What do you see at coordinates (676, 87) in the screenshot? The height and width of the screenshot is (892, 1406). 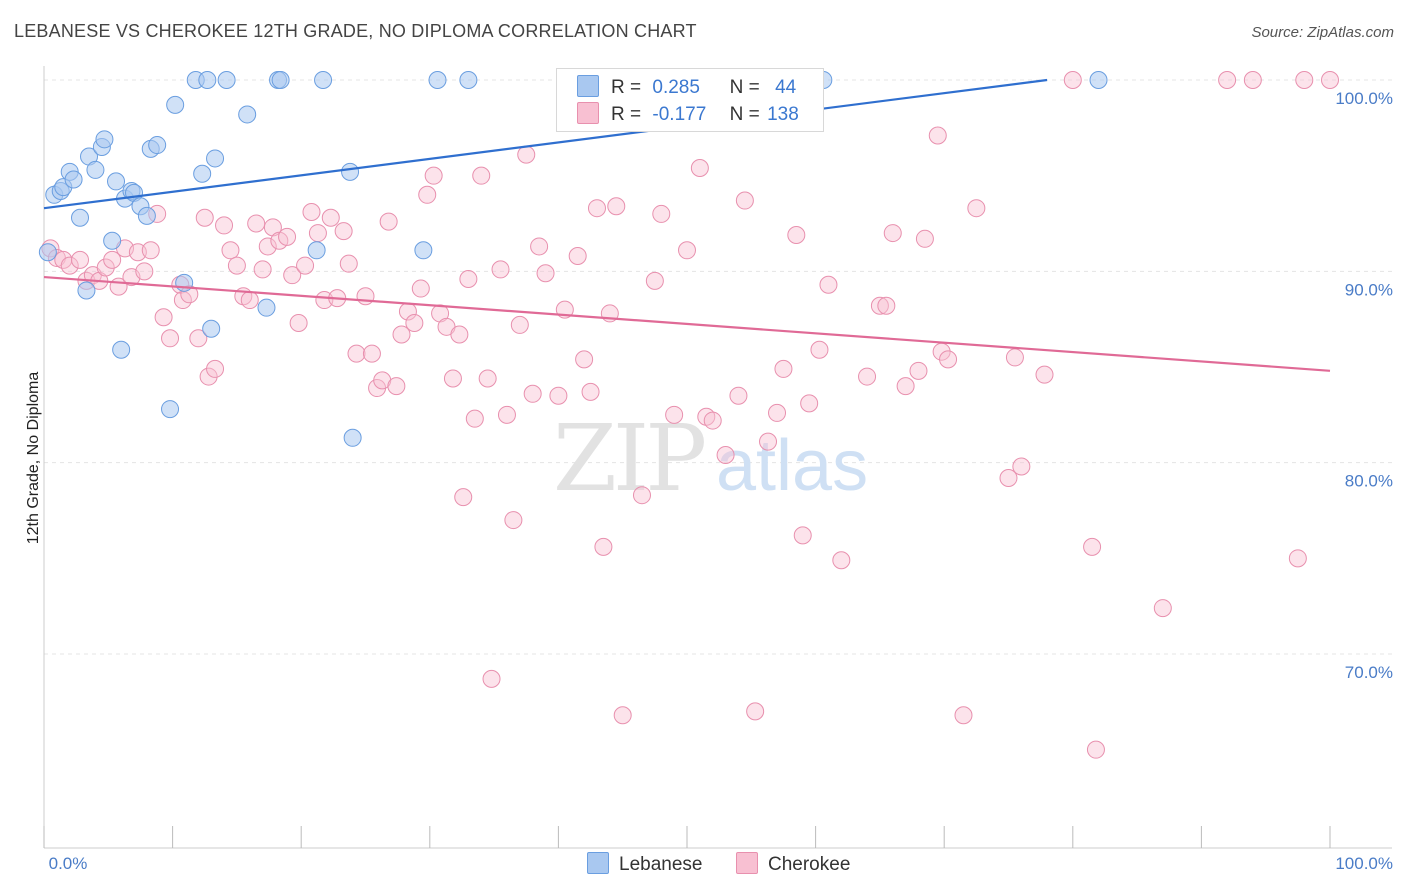 I see `legend-r-value: 0.285` at bounding box center [676, 87].